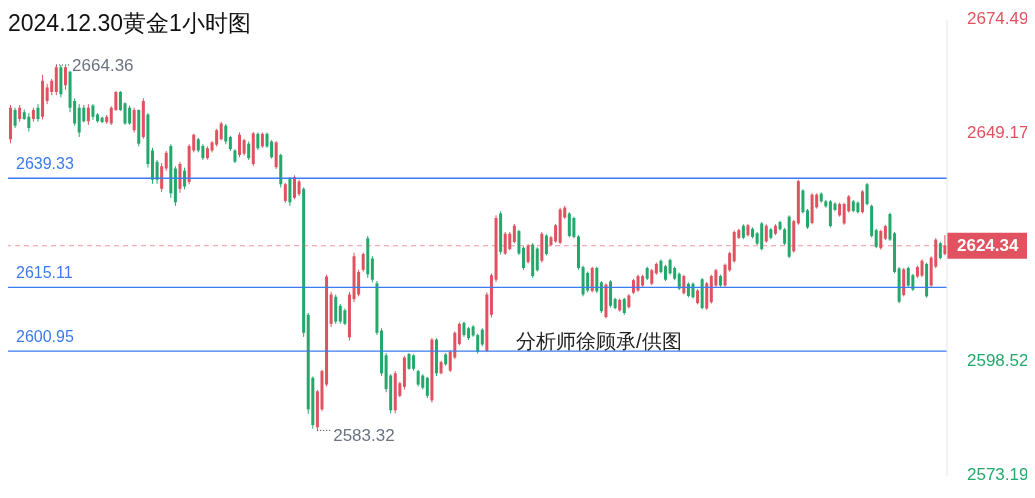  I want to click on annotation: 2583.32, so click(364, 435).